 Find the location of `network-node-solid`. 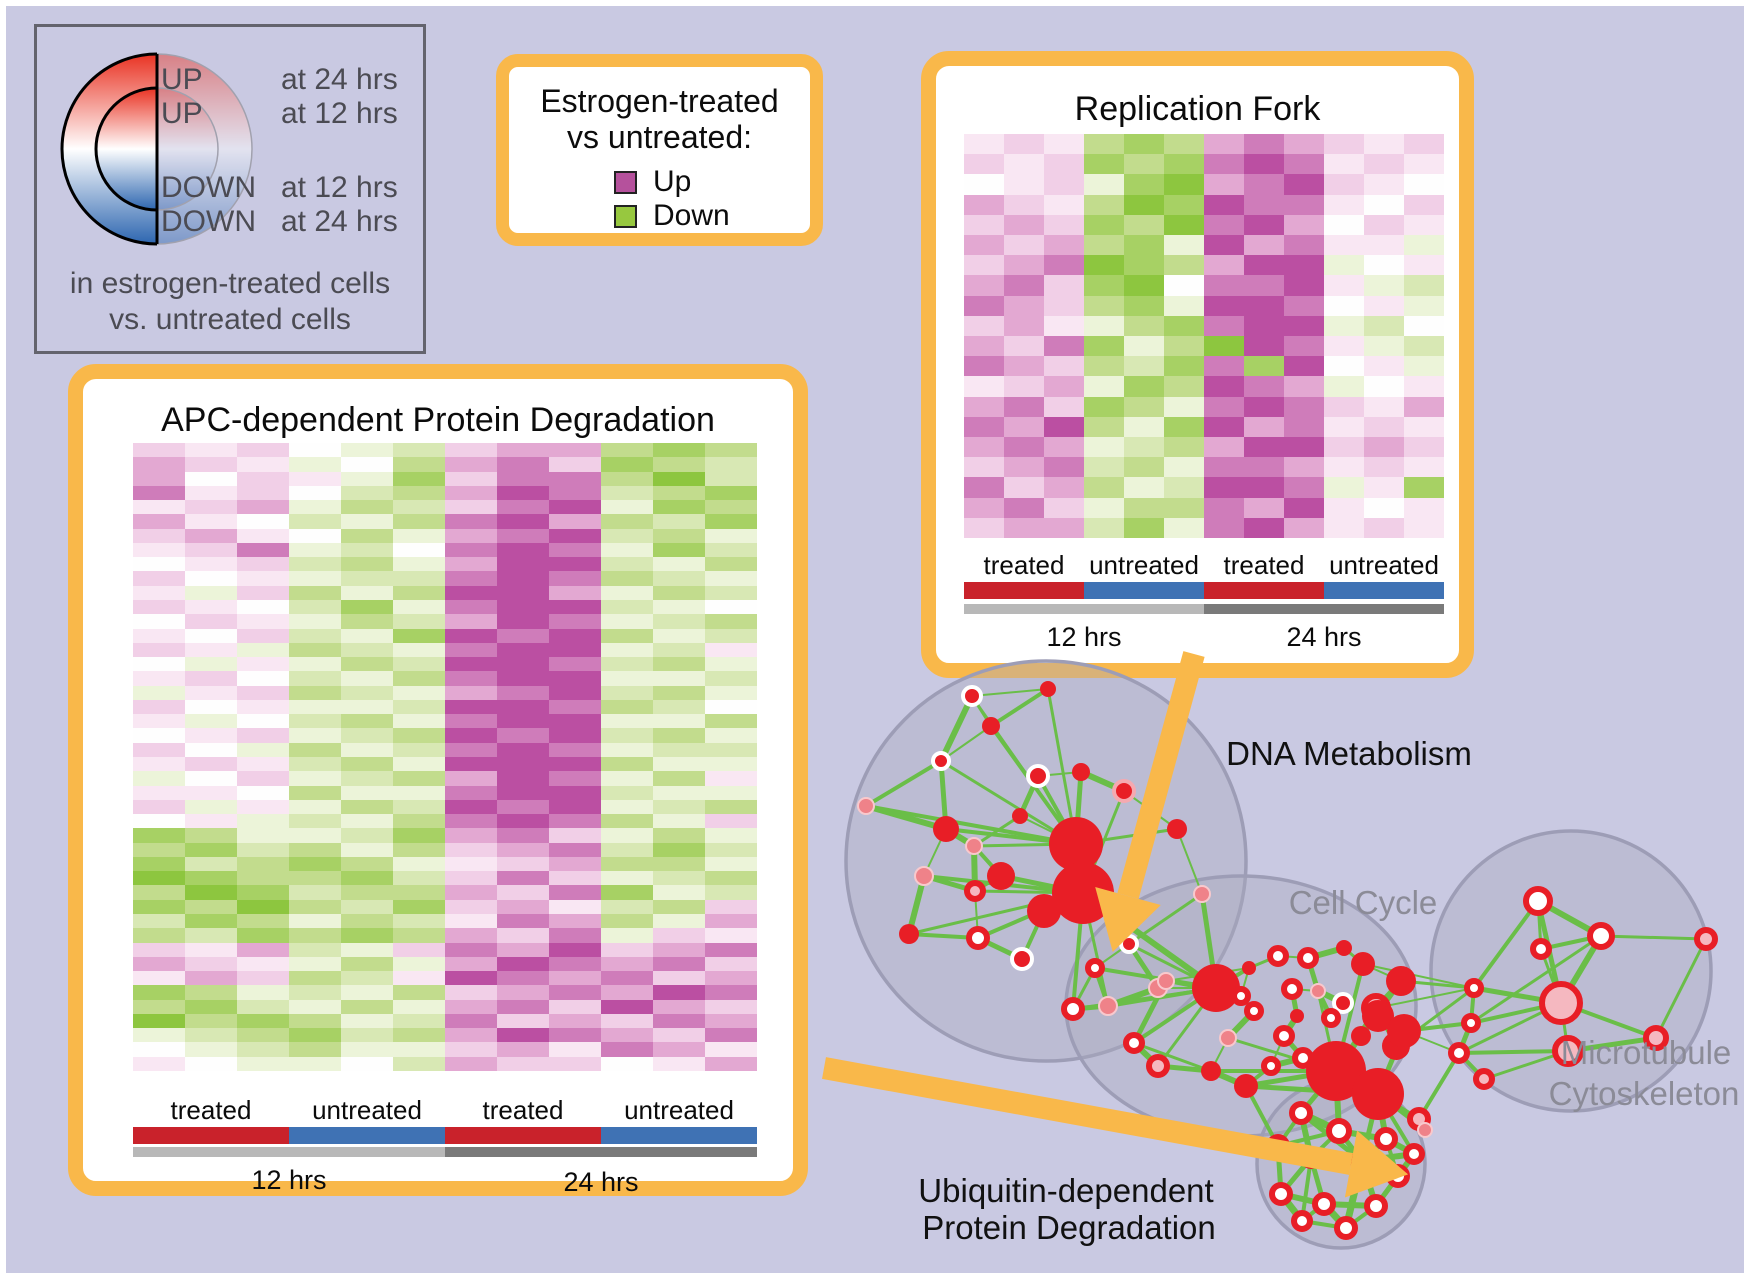

network-node-solid is located at coordinates (1083, 893).